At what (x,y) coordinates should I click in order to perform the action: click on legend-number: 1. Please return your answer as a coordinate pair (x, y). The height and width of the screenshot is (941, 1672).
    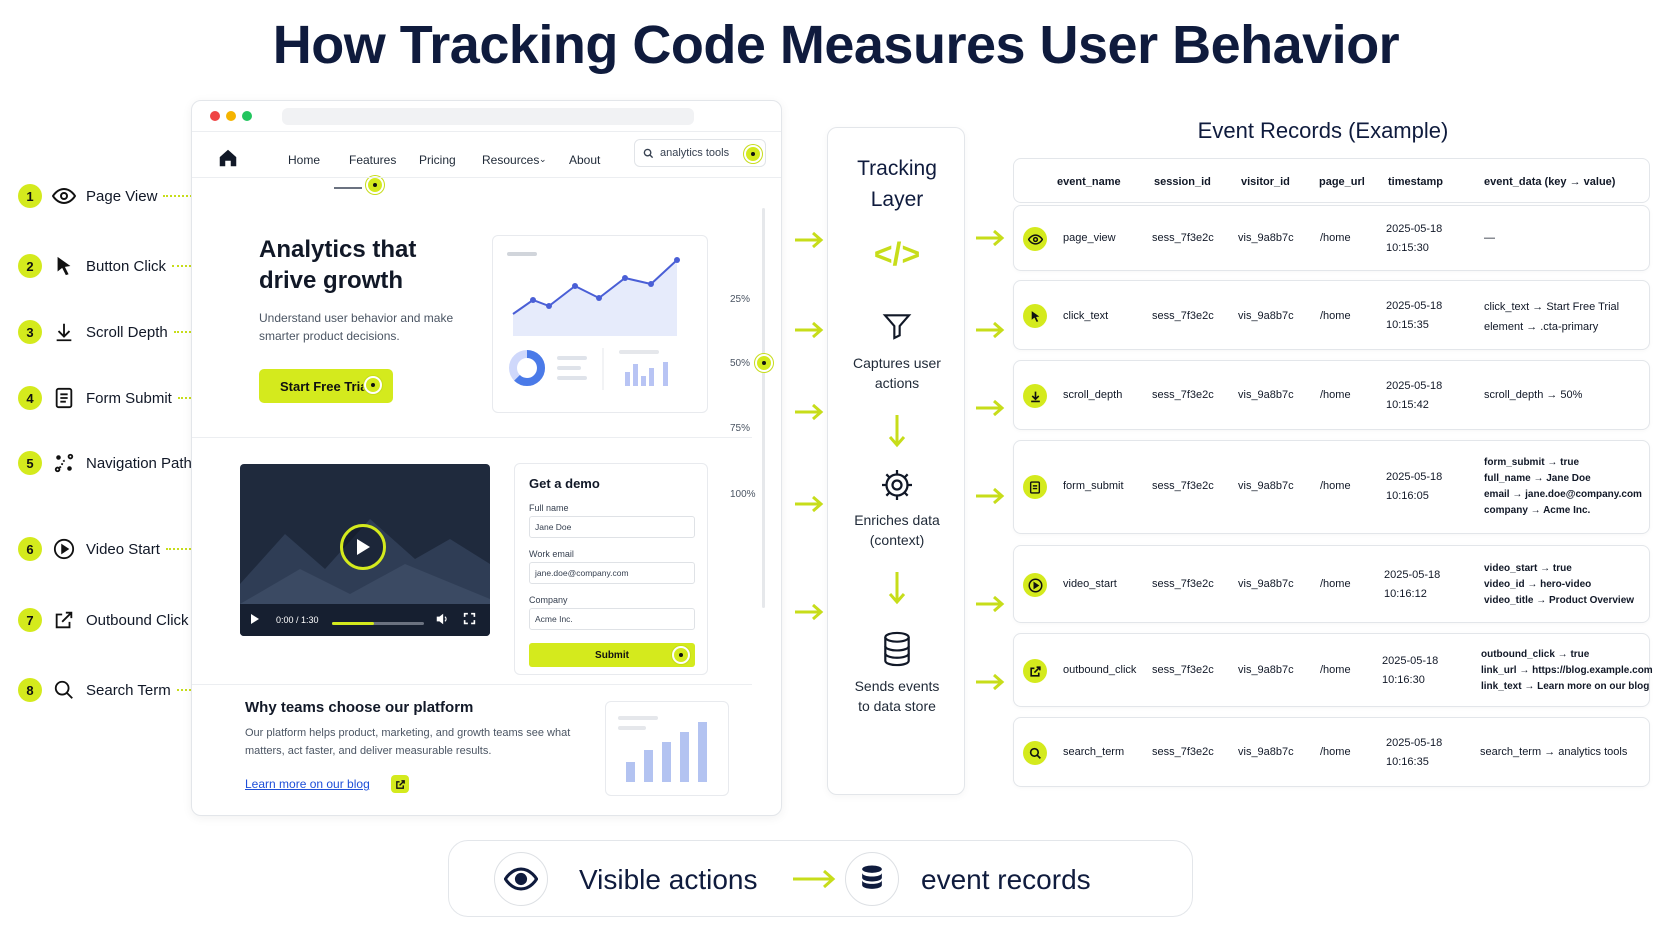
    Looking at the image, I should click on (30, 196).